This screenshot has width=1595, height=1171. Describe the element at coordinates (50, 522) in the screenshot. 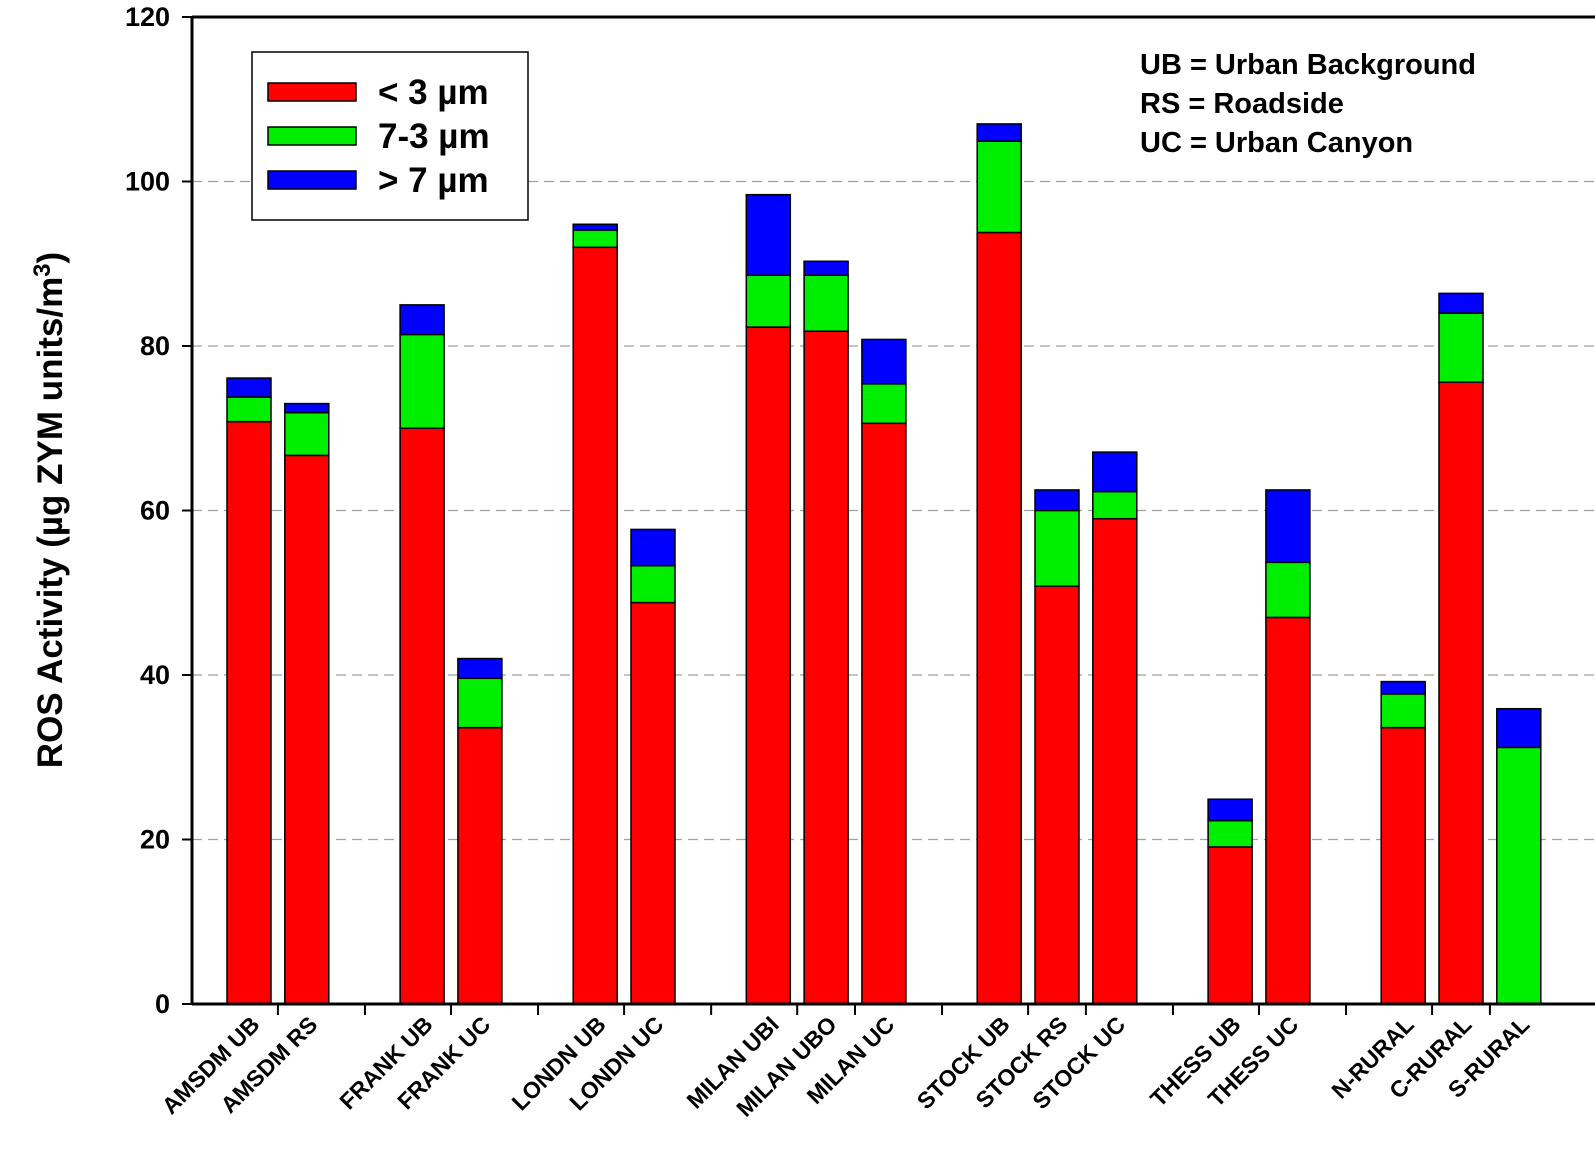

I see `y-axis-title-main: ROS Activity (µg ZYM units/m` at that location.